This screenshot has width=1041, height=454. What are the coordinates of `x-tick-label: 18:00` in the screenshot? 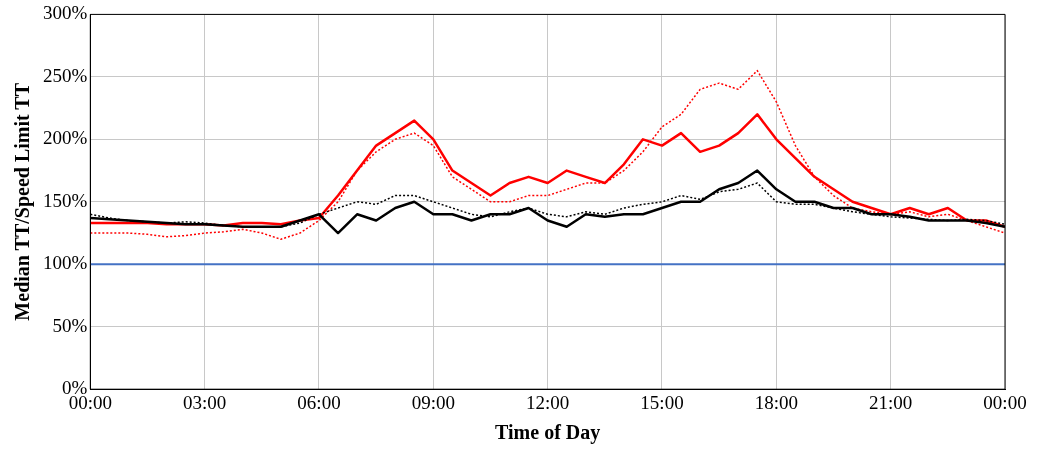 It's located at (776, 402).